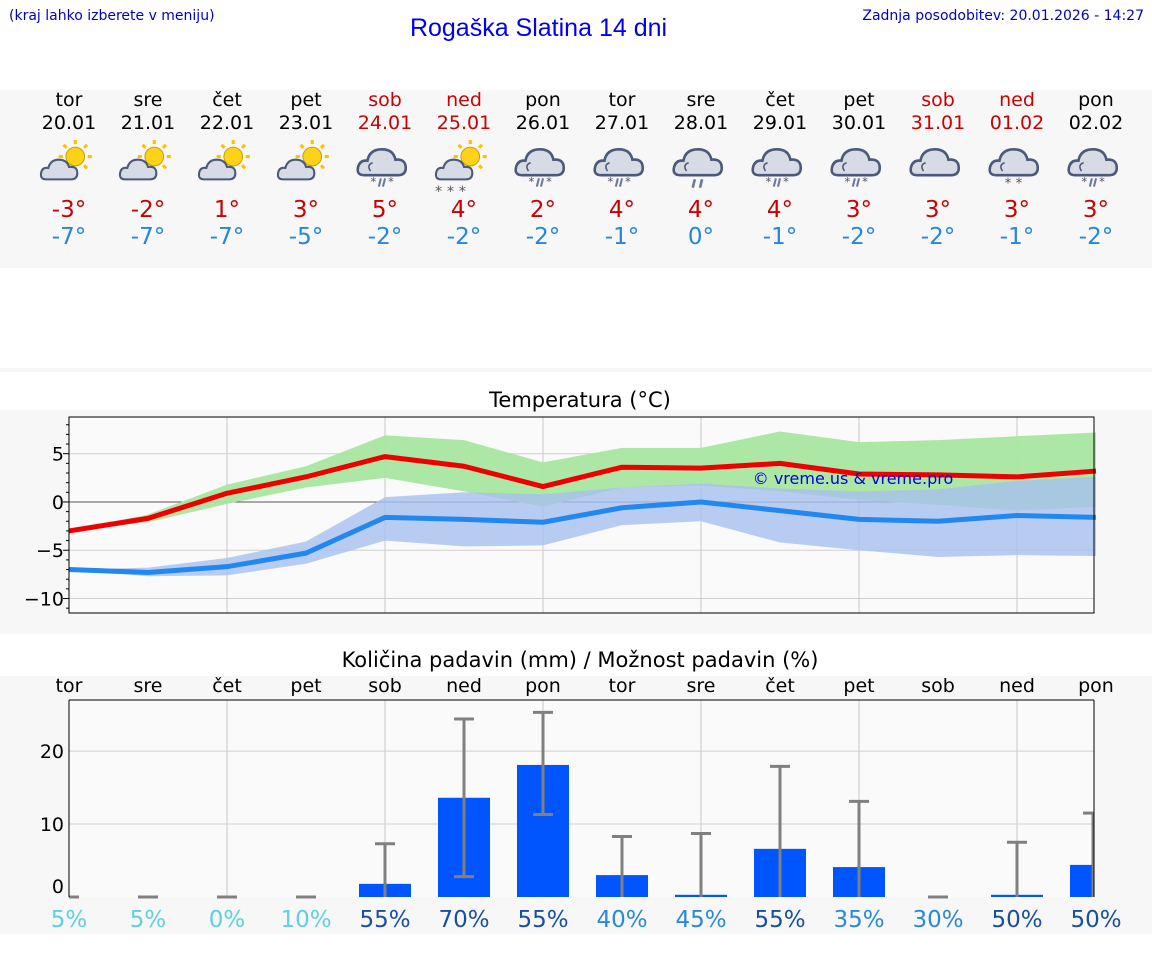 The image size is (1152, 975). Describe the element at coordinates (1096, 686) in the screenshot. I see `x-category-label: pon` at that location.